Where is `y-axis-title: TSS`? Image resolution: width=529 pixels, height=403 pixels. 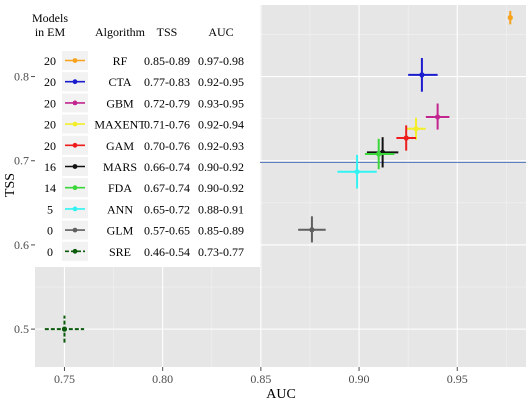 y-axis-title: TSS is located at coordinates (10, 185).